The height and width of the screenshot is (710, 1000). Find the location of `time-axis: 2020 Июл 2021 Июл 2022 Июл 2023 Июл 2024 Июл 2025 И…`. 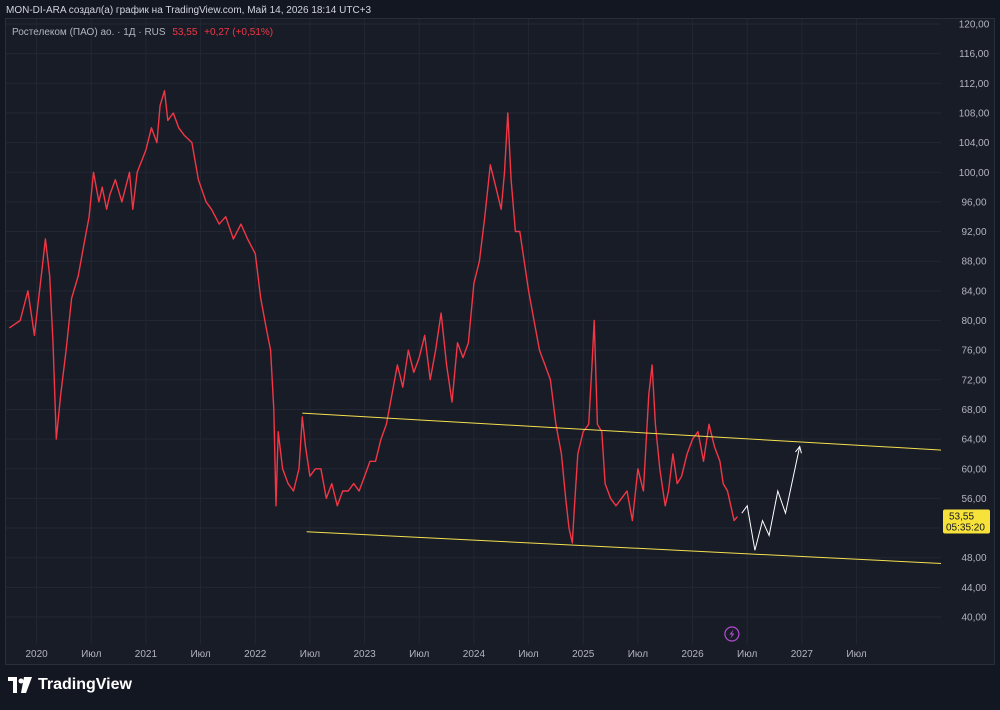

time-axis: 2020 Июл 2021 Июл 2022 Июл 2023 Июл 2024 Июл 2025 И… is located at coordinates (445, 654).